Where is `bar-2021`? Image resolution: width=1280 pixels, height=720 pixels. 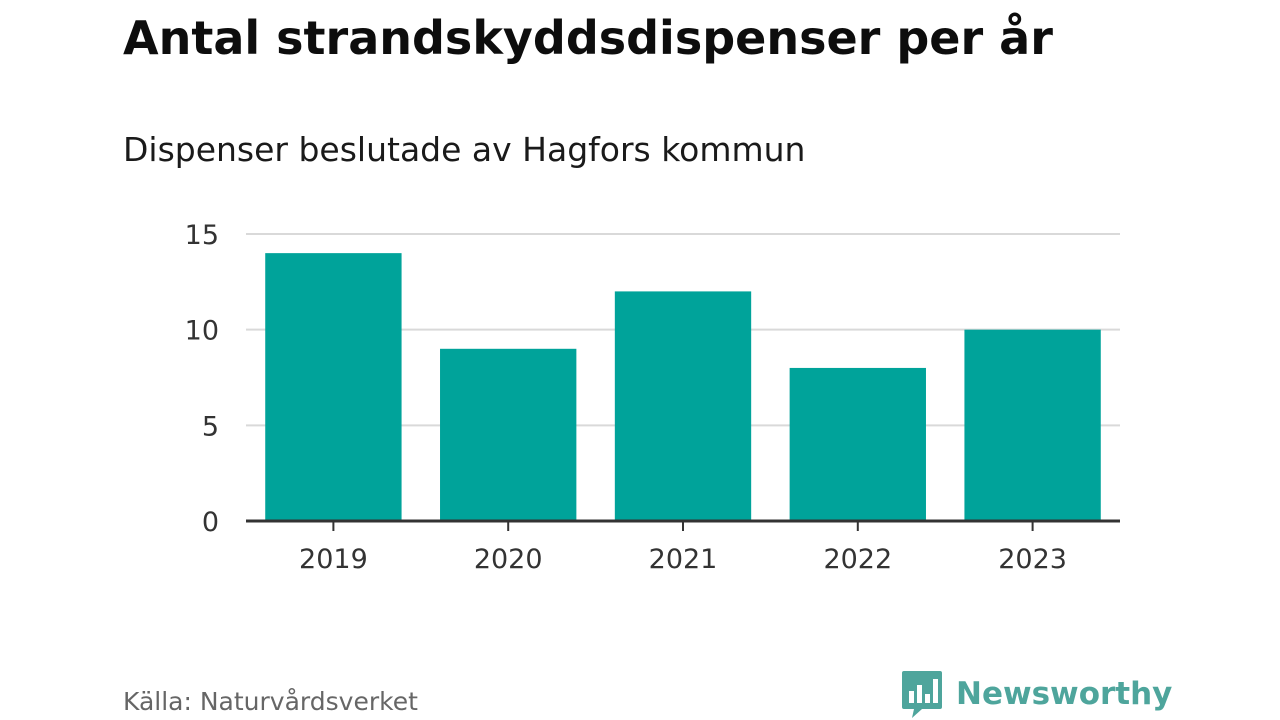
bar-2021 is located at coordinates (683, 406).